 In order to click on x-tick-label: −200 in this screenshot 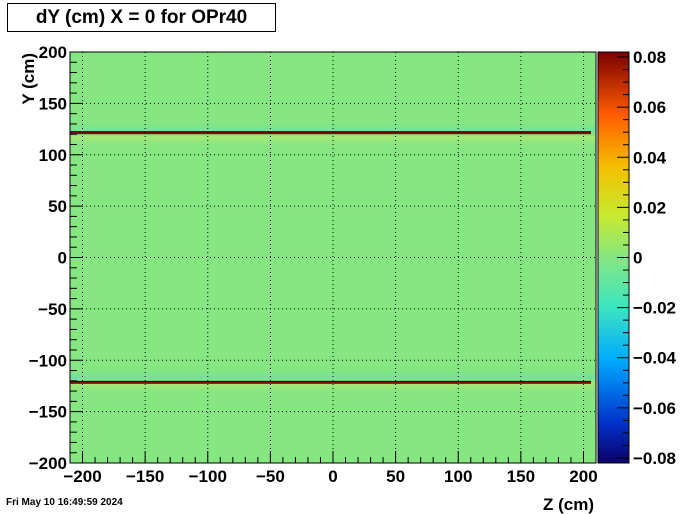, I will do `click(82, 476)`.